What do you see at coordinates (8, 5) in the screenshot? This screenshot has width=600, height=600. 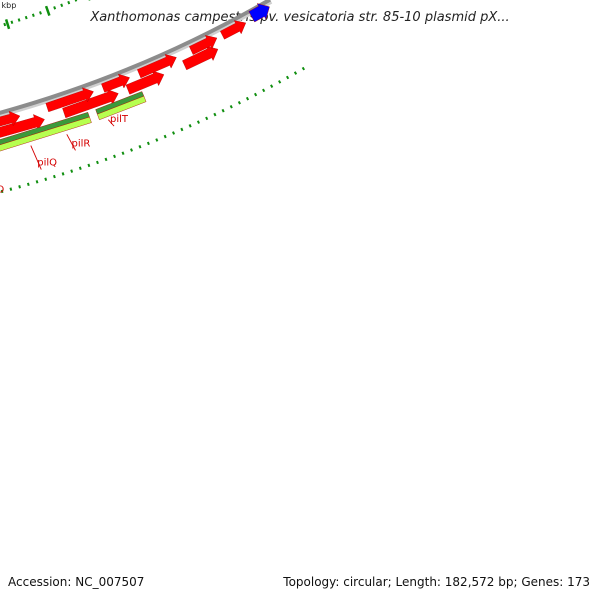 I see `kbp-label: 16 kbp` at bounding box center [8, 5].